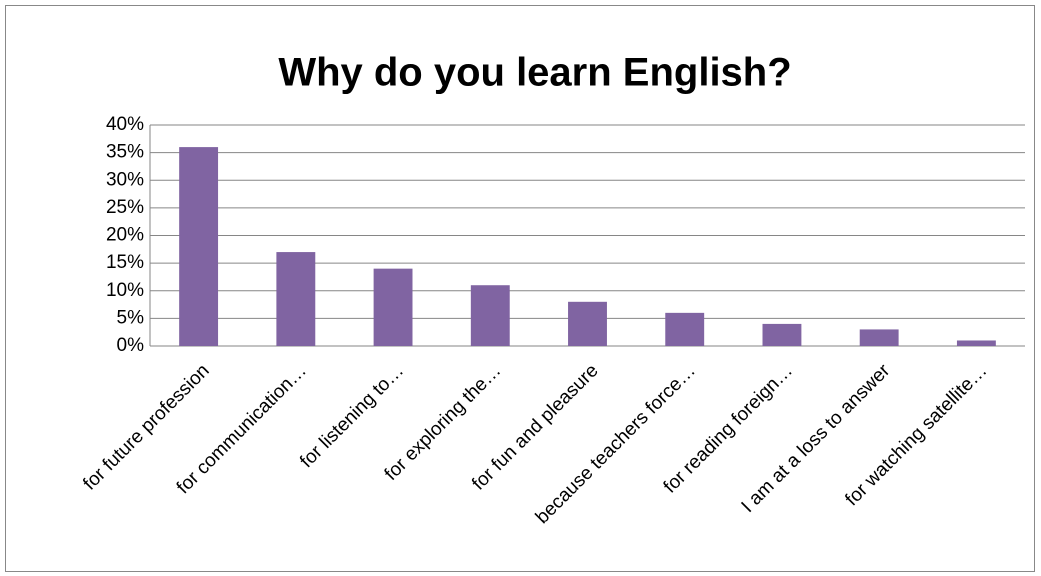  Describe the element at coordinates (125, 262) in the screenshot. I see `y-tick-label: 15%` at that location.